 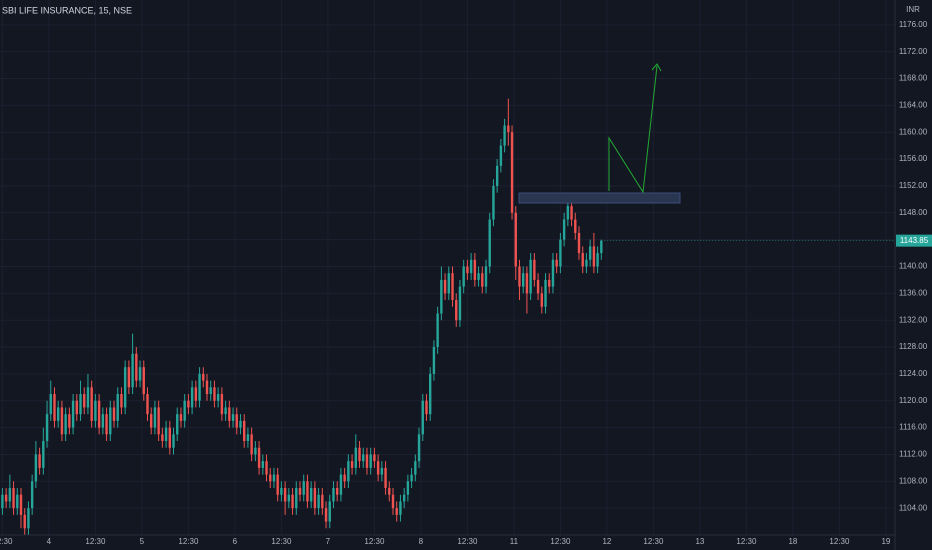 I want to click on y-tick-label: 1132.00, so click(x=913, y=319).